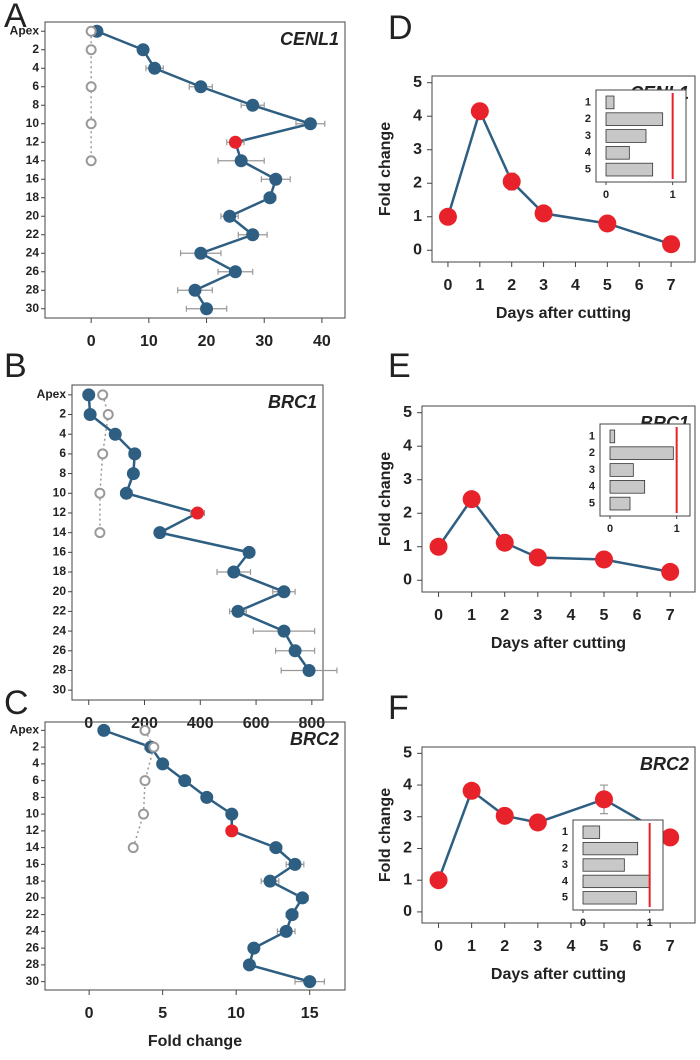 This screenshot has height=1060, width=700. I want to click on y-tick-label: 28, so click(33, 964).